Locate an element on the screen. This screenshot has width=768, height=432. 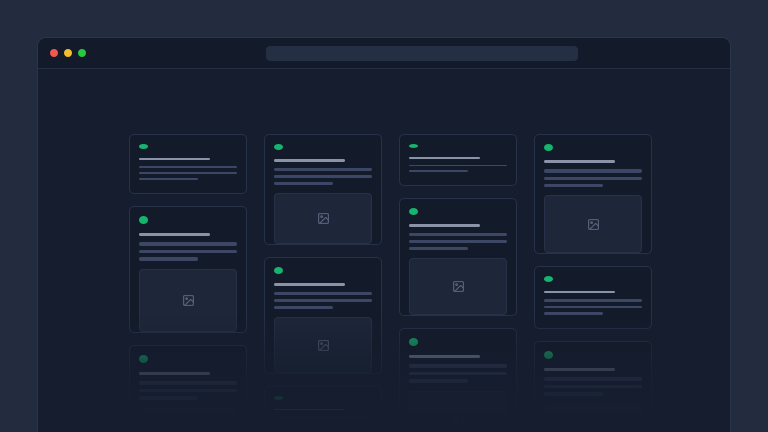
minimize-button is located at coordinates (68, 53).